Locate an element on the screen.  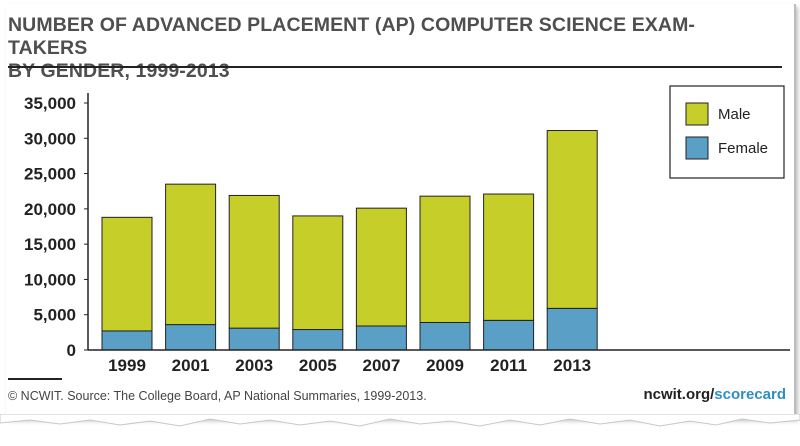
y-tick-label: 15,000 is located at coordinates (50, 244).